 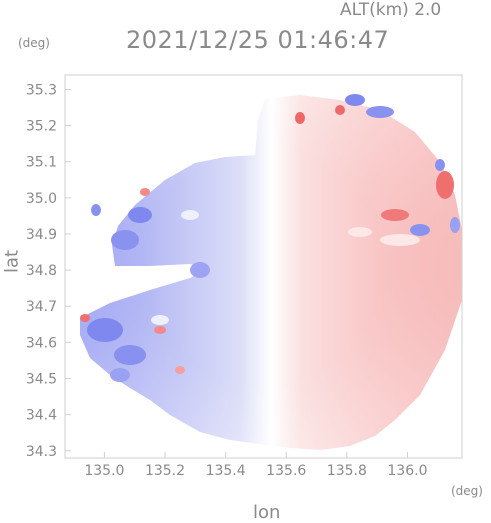 What do you see at coordinates (41, 343) in the screenshot?
I see `y-tick-label: 34.6` at bounding box center [41, 343].